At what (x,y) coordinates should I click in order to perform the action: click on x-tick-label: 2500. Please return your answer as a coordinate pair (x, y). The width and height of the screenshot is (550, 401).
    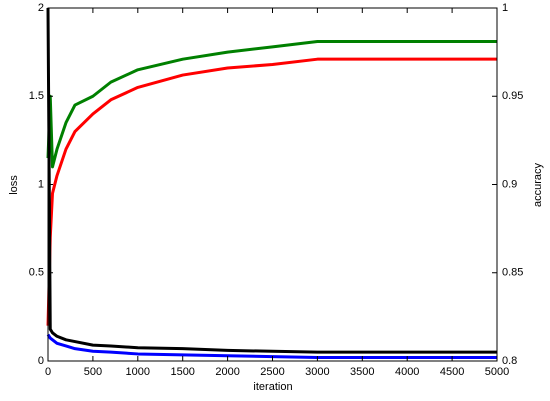
    Looking at the image, I should click on (272, 372).